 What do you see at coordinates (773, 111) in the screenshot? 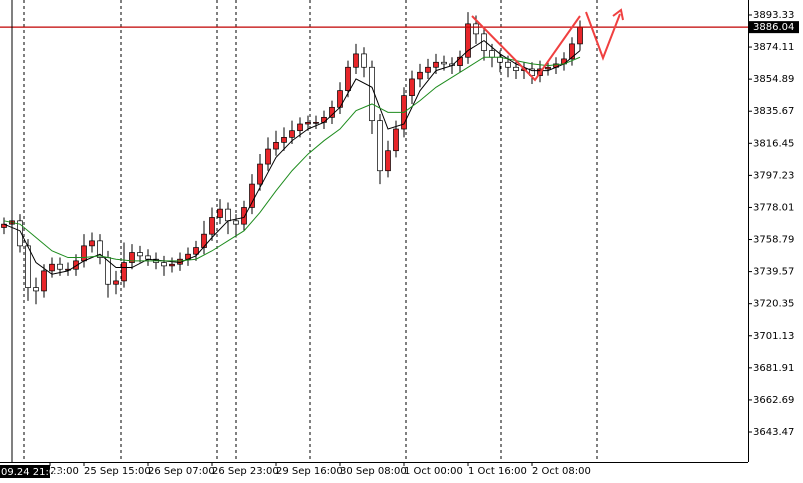
I see `y-tick-label: 3835.67` at bounding box center [773, 111].